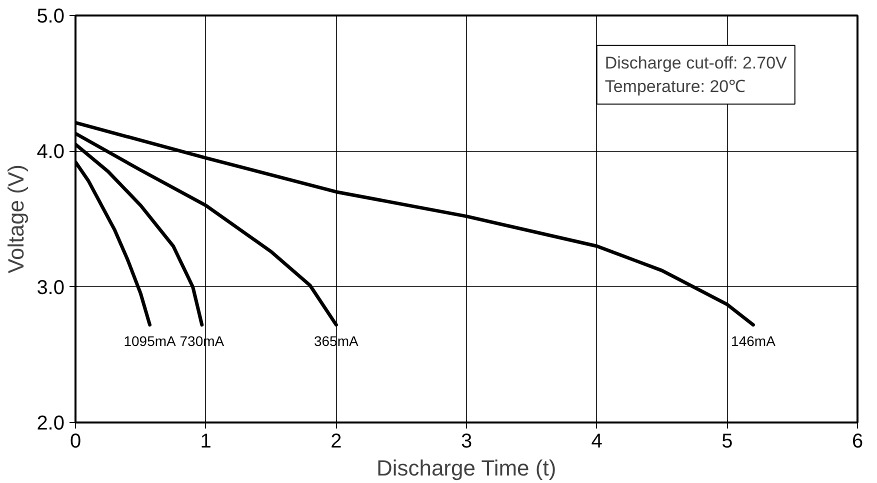  I want to click on y-axis-title: Voltage (V), so click(16, 219).